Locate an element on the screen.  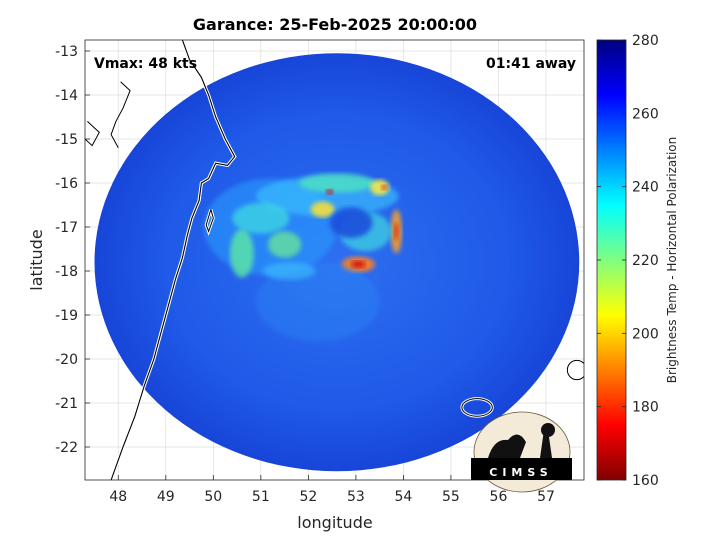
y-tick-label: -18 is located at coordinates (66, 272).